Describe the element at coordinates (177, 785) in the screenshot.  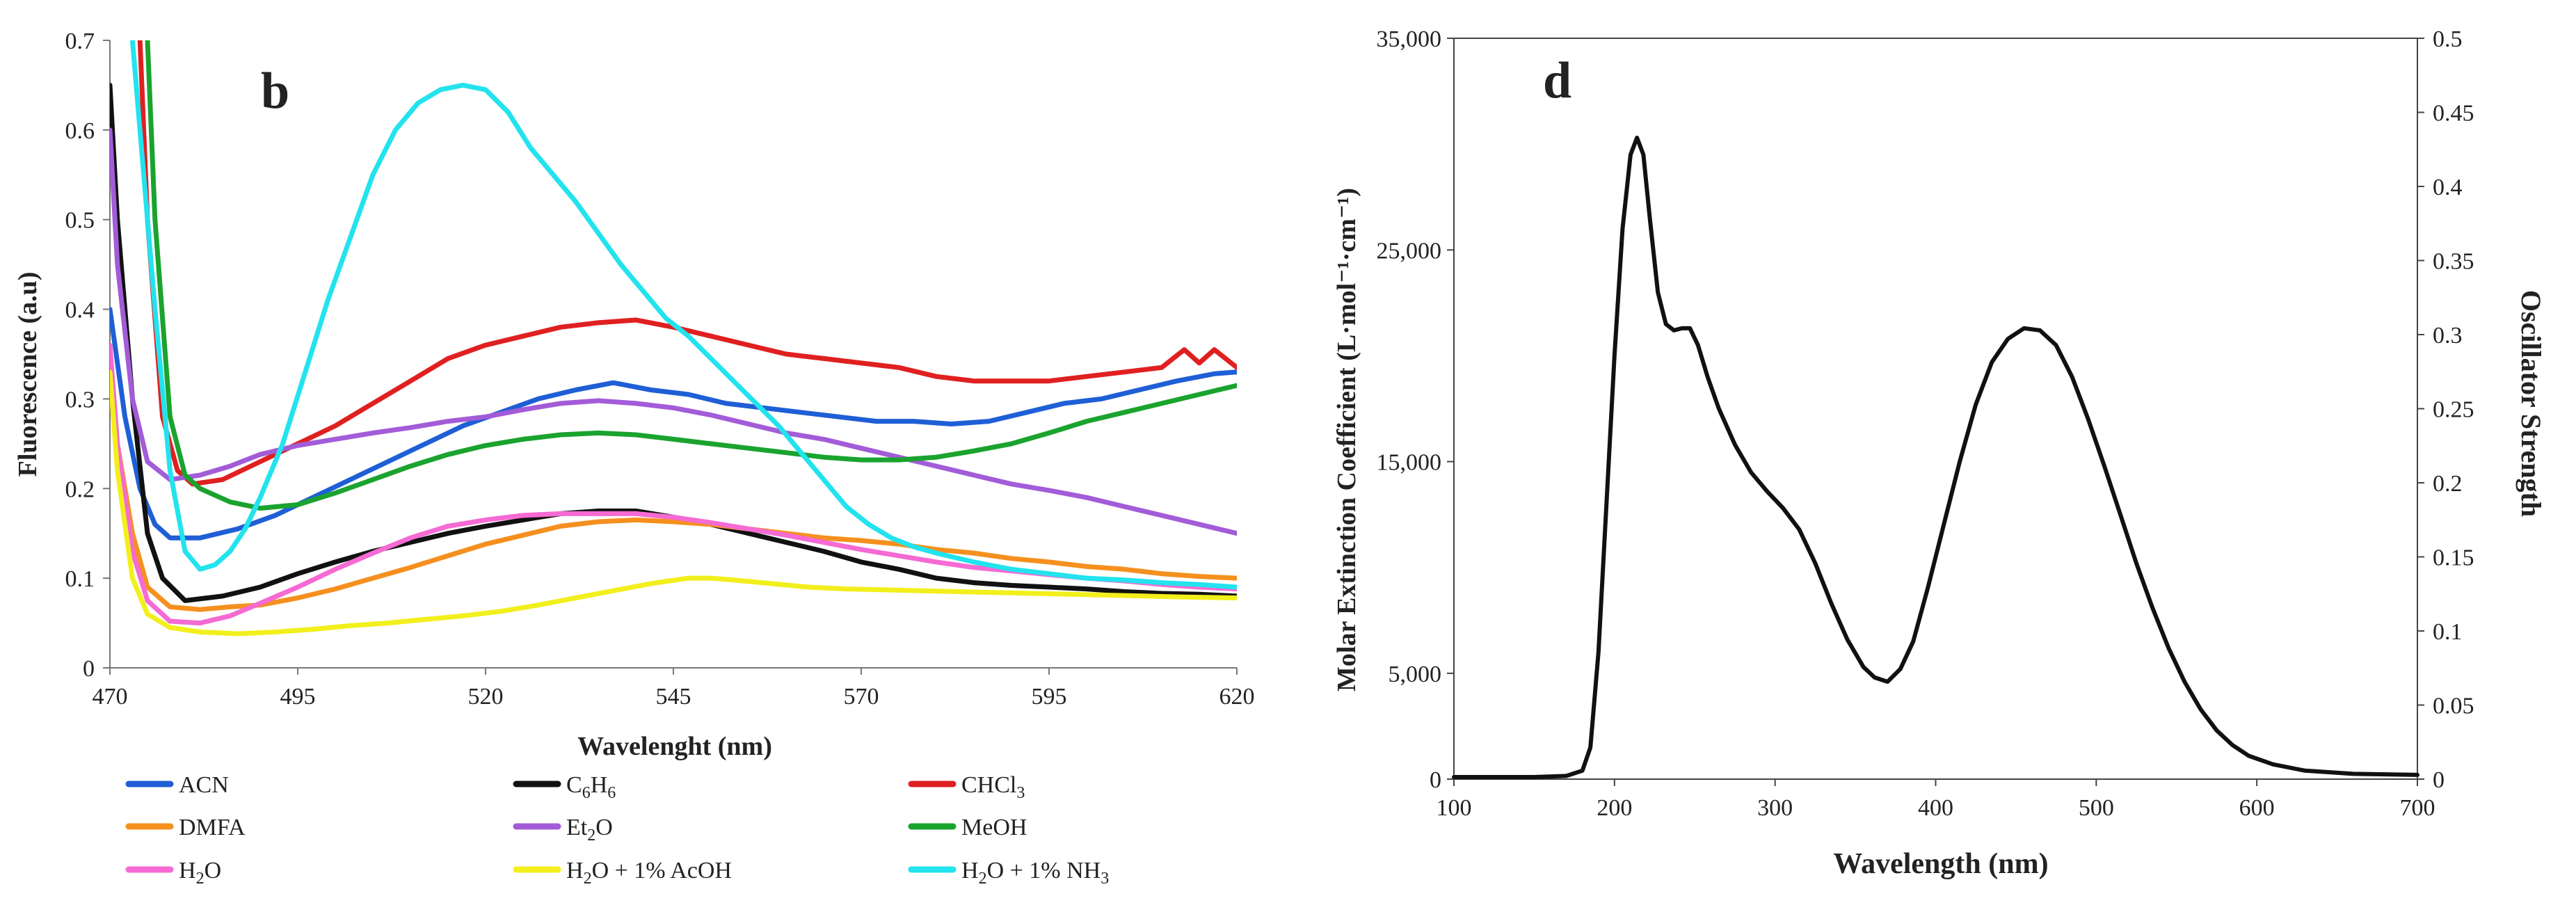
I see `legend-item-acn: ACN` at that location.